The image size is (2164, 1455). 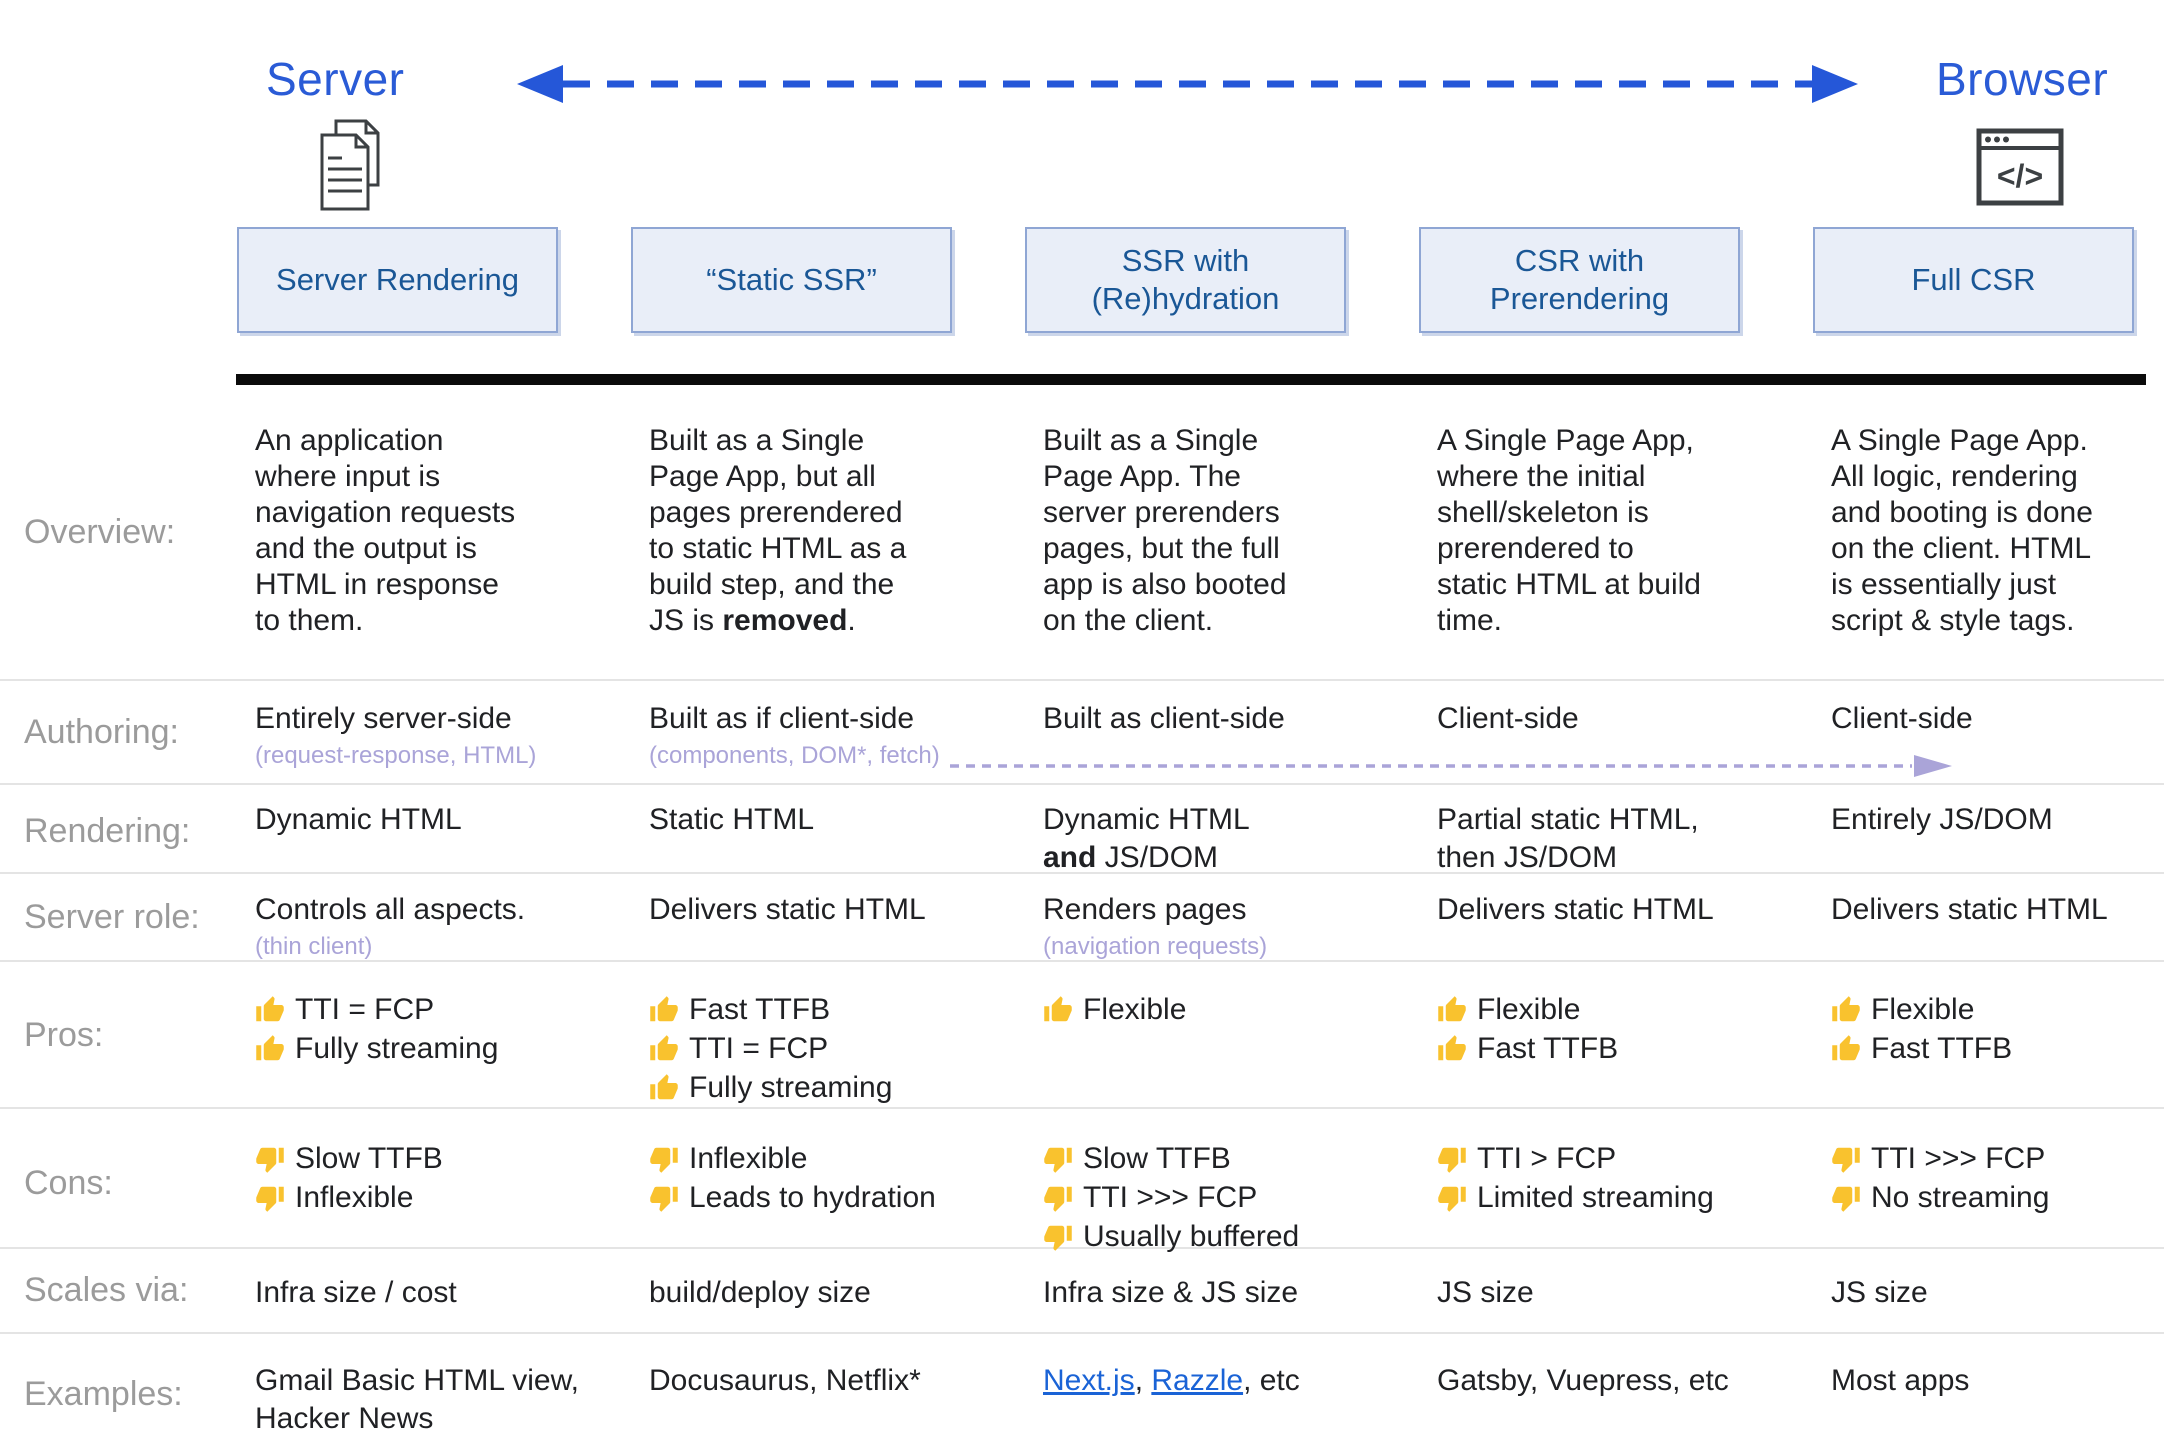 What do you see at coordinates (1191, 1236) in the screenshot?
I see `con-text: Usually buffered` at bounding box center [1191, 1236].